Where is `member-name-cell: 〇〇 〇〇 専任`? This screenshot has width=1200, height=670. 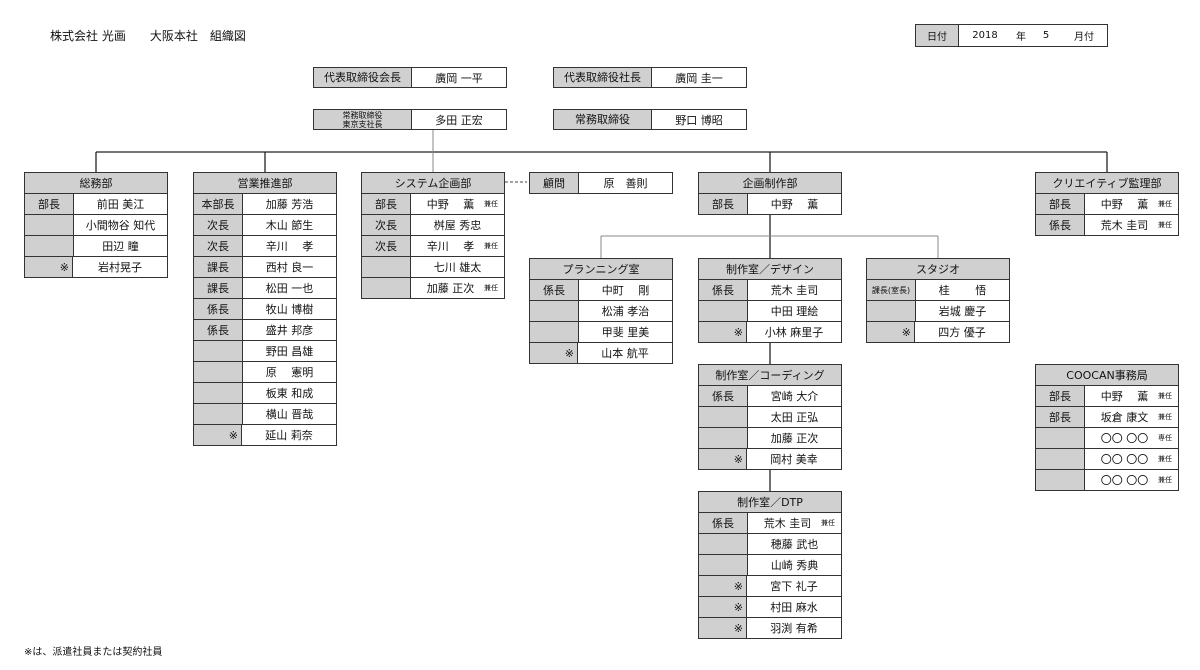 member-name-cell: 〇〇 〇〇 専任 is located at coordinates (1131, 438).